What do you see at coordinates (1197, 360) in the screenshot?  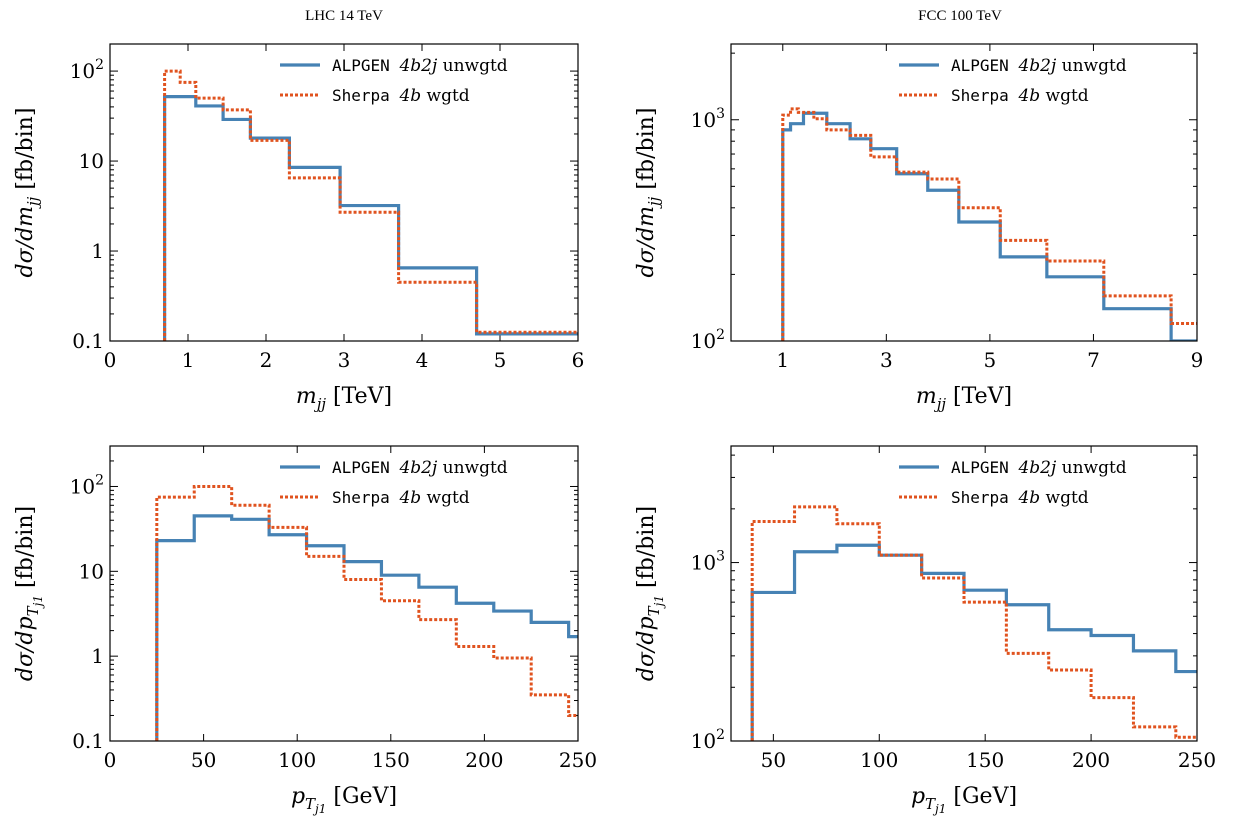 I see `x-tick-label: 9` at bounding box center [1197, 360].